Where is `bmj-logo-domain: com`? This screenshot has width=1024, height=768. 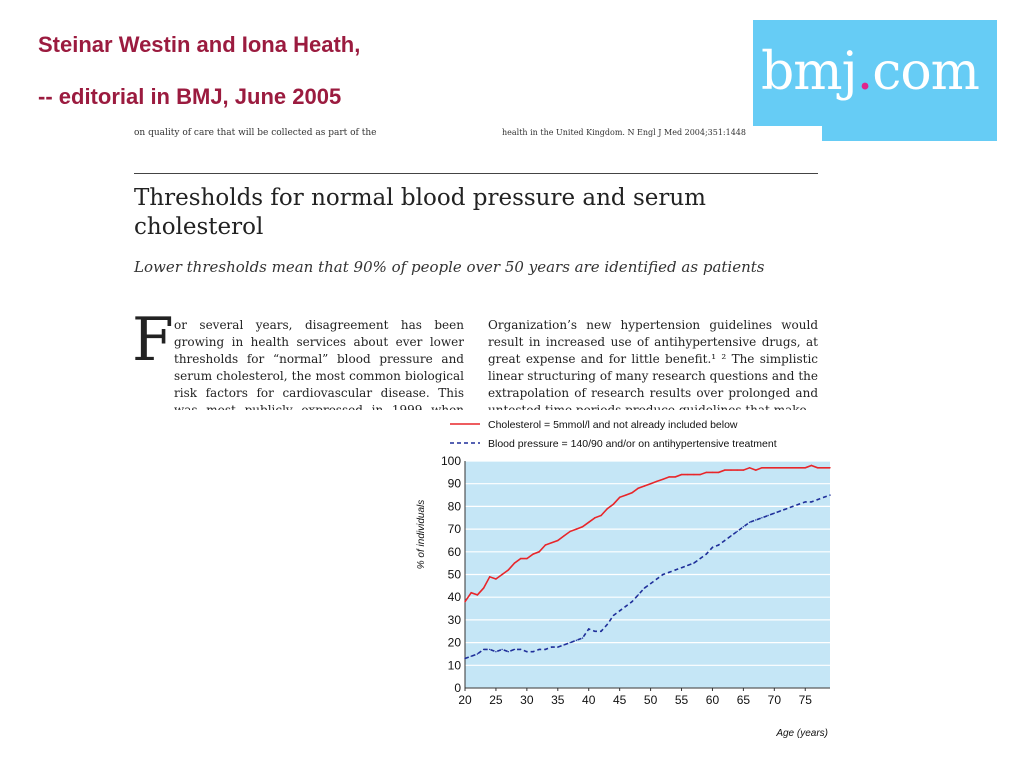 bmj-logo-domain: com is located at coordinates (926, 72).